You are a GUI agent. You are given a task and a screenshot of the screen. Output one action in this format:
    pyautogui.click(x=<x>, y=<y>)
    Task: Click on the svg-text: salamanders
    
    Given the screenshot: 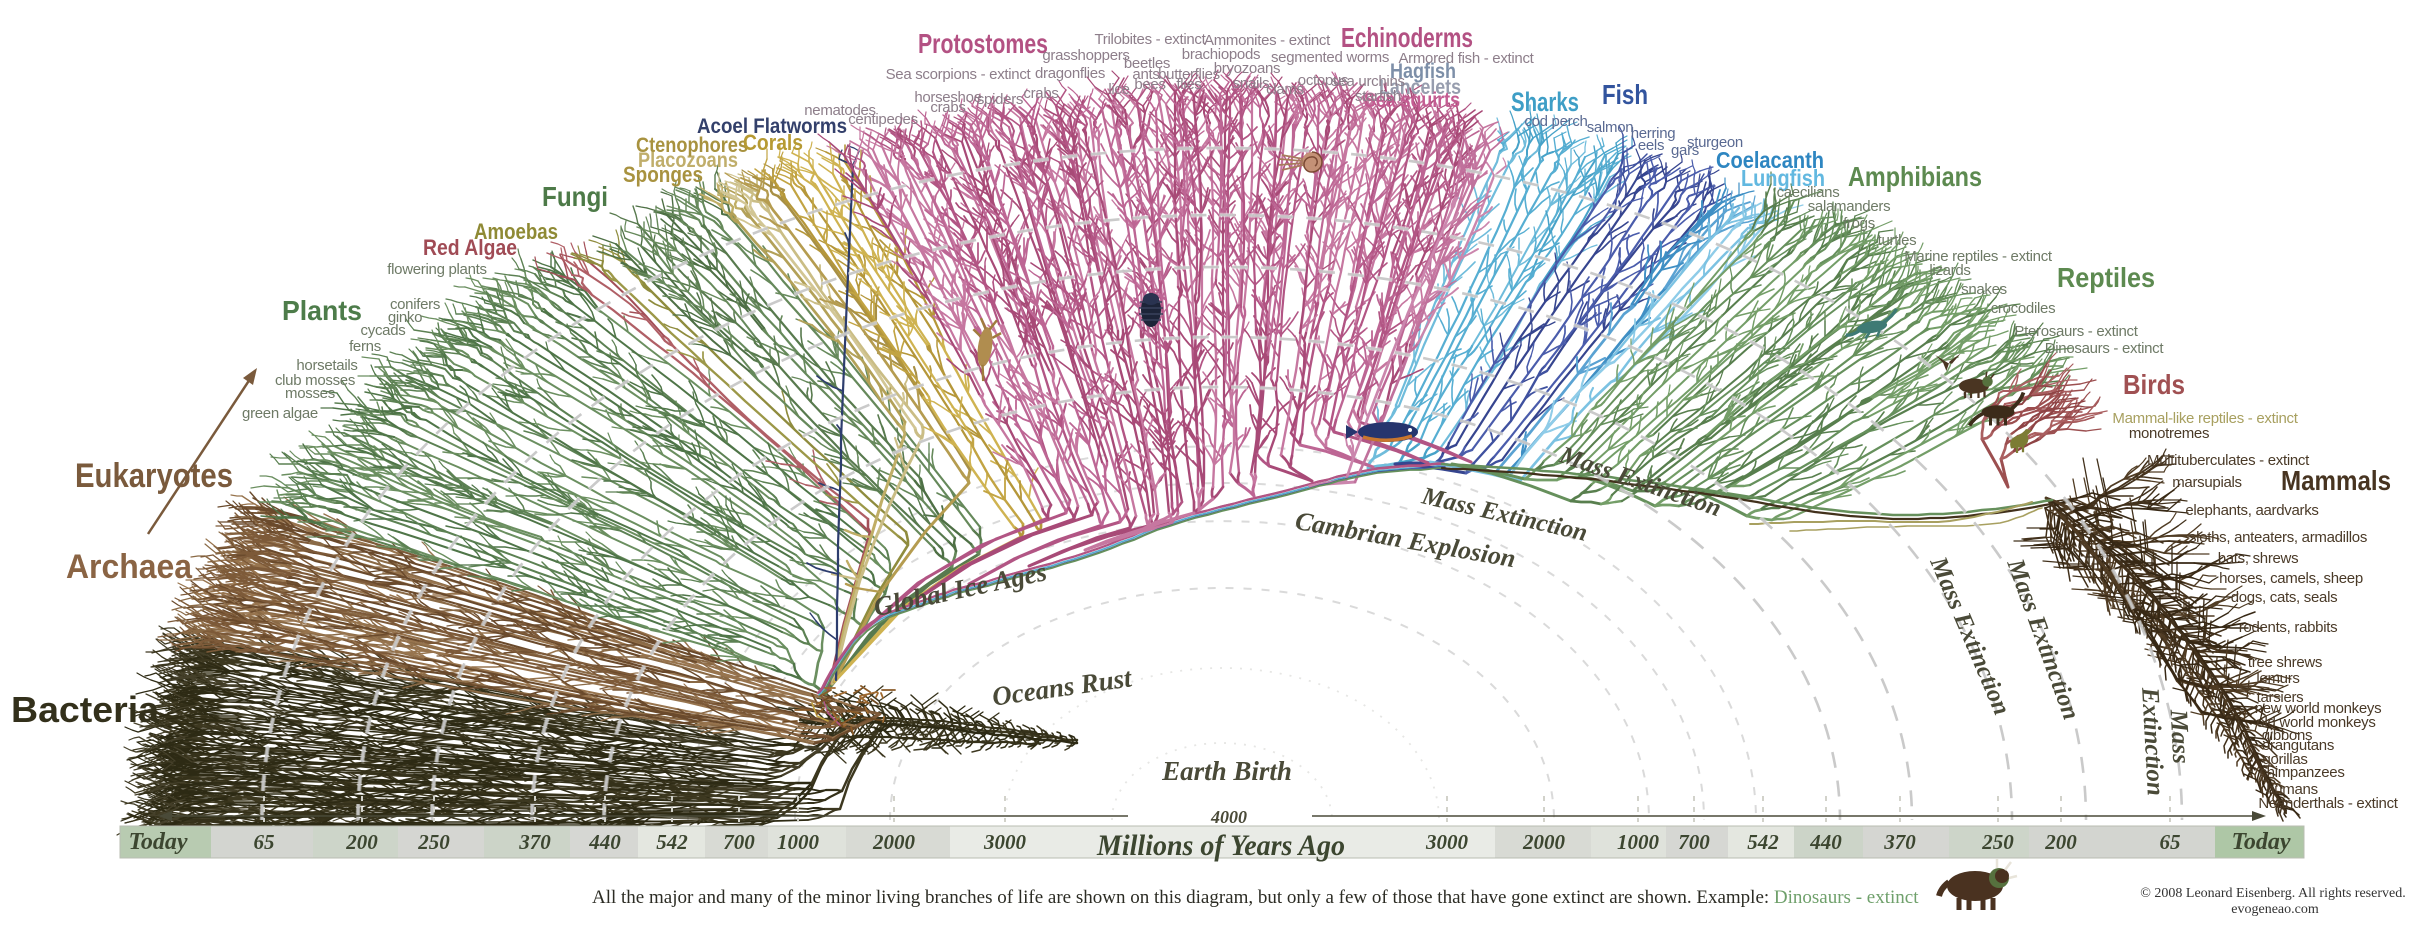 What is the action you would take?
    pyautogui.click(x=1849, y=206)
    